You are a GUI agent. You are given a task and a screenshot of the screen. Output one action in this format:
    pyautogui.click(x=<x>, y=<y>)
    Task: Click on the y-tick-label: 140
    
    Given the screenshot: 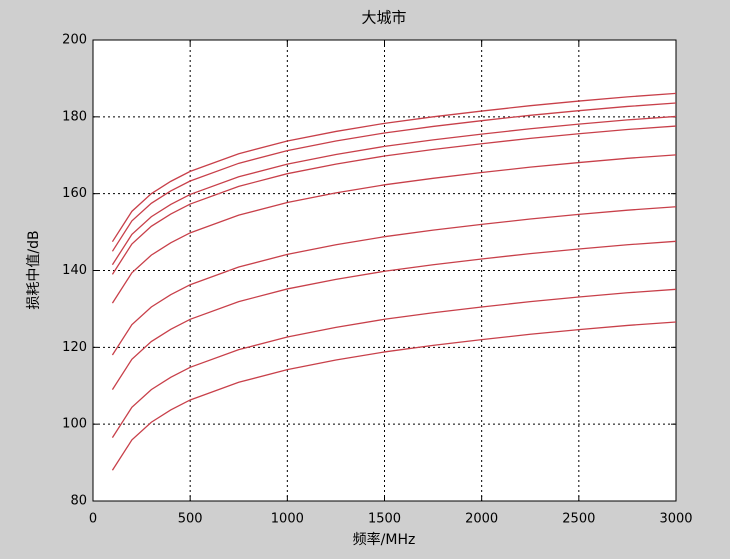 What is the action you would take?
    pyautogui.click(x=74, y=270)
    